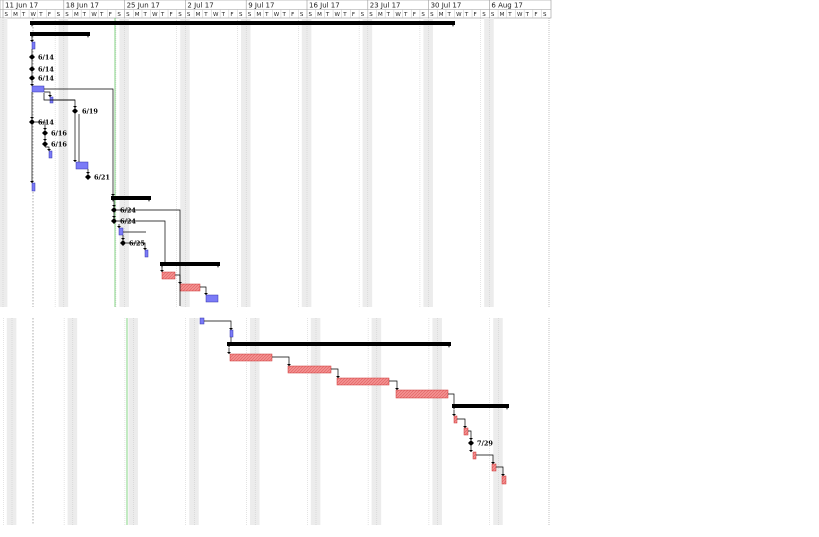 The height and width of the screenshot is (537, 819). Describe the element at coordinates (485, 444) in the screenshot. I see `milestone-date-label: 7/29` at that location.